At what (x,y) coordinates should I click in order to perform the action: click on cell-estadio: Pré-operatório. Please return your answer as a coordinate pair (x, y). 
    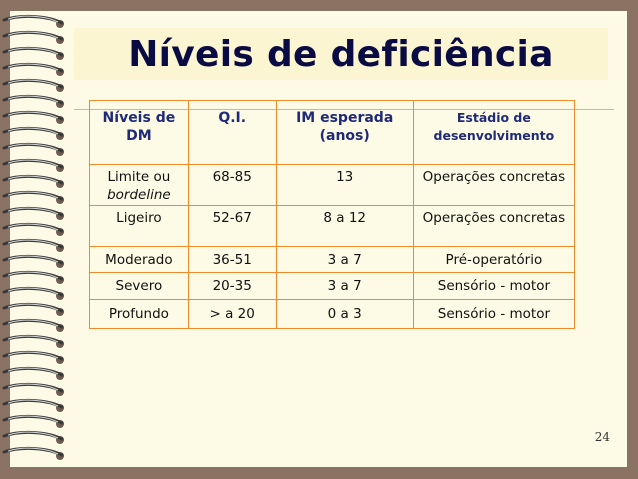
    Looking at the image, I should click on (494, 259).